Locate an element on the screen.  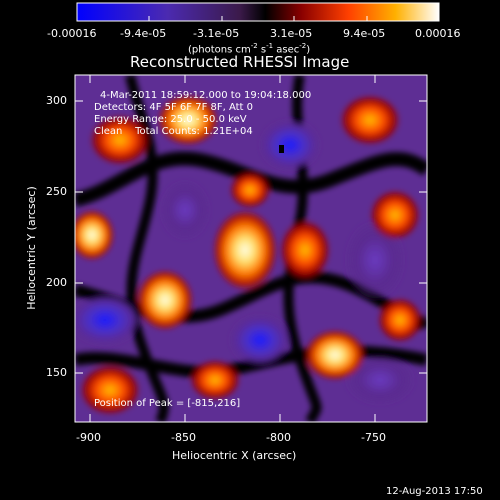
x-axis-label: Heliocentric X (arcsec) is located at coordinates (234, 455).